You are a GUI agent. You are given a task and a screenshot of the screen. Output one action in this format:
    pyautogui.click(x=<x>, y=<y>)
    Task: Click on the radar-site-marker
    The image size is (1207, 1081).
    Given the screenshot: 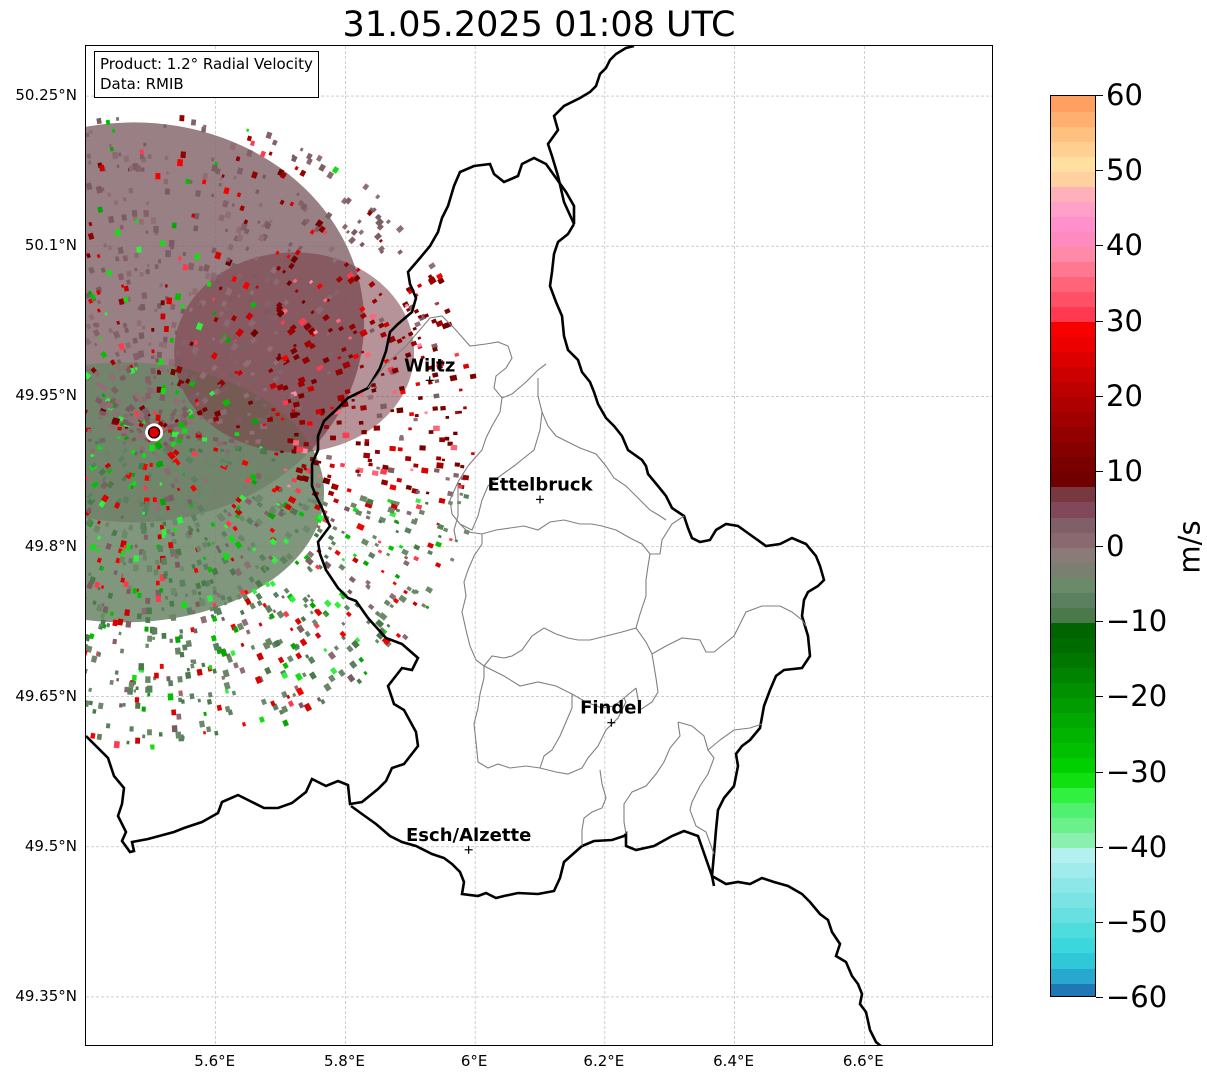 What is the action you would take?
    pyautogui.click(x=154, y=432)
    